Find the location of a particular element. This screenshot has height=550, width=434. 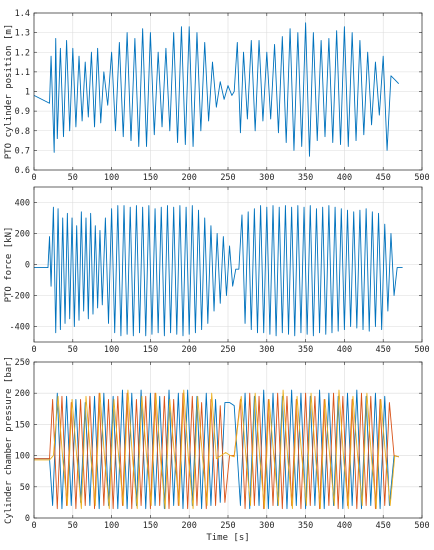

y-axis-label: PTO force [kN] is located at coordinates (9, 265).